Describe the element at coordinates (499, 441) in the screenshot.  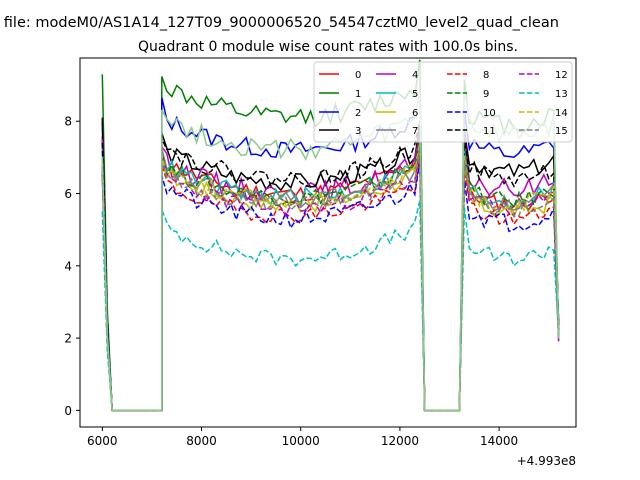
I see `x-tick-label: 14000` at that location.